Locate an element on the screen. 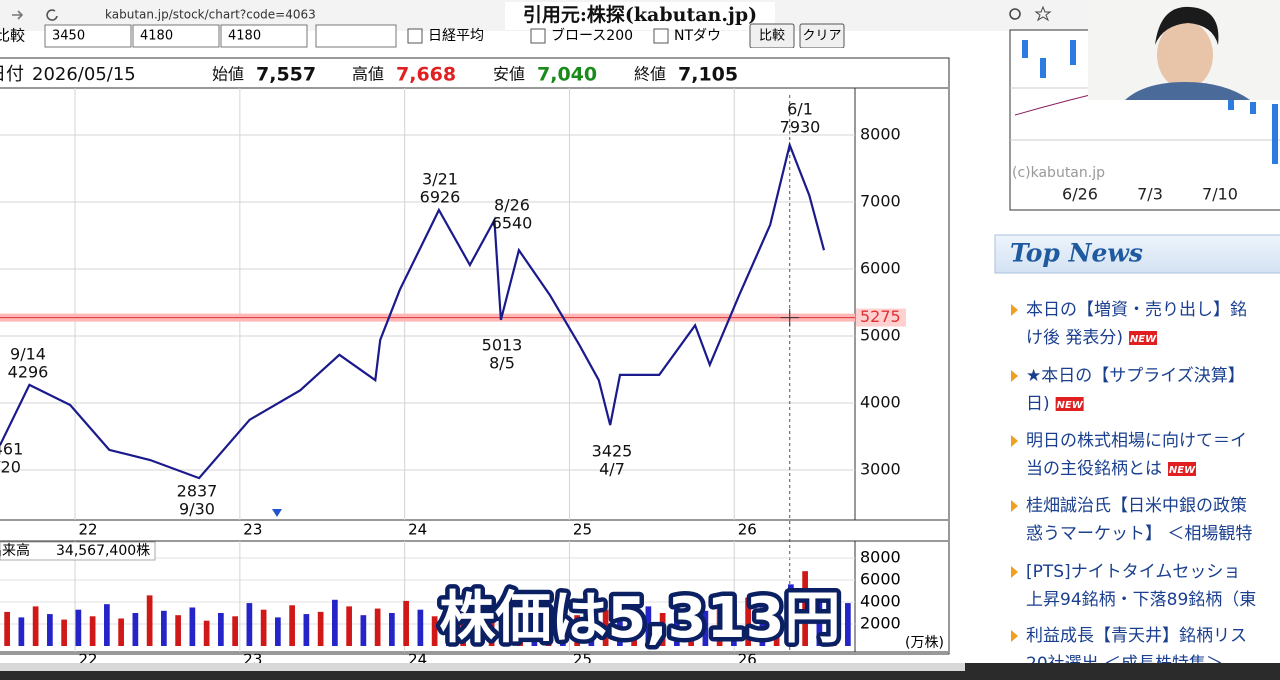 This screenshot has height=680, width=1280. quote-high: 7,668 is located at coordinates (426, 75).